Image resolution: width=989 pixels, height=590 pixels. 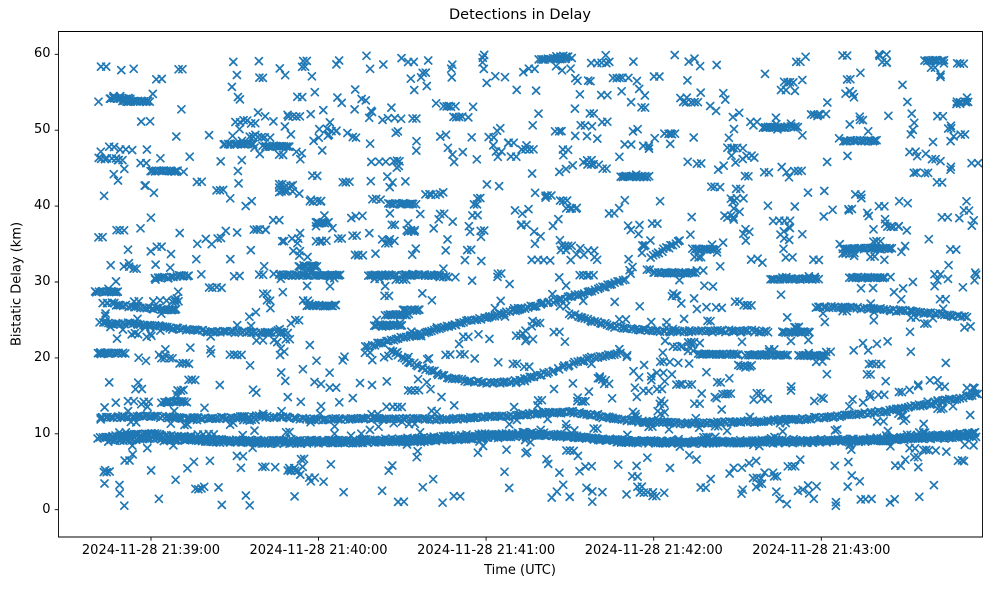 I want to click on y-tick-label: 0, so click(x=46, y=509).